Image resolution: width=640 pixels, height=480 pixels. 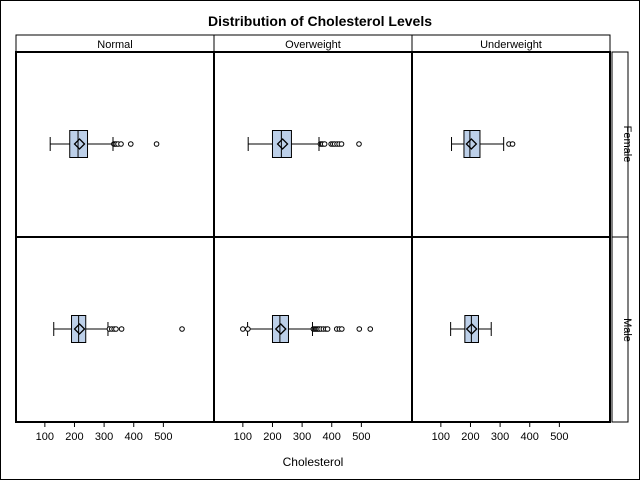 What do you see at coordinates (627, 330) in the screenshot?
I see `row-header-male: Male` at bounding box center [627, 330].